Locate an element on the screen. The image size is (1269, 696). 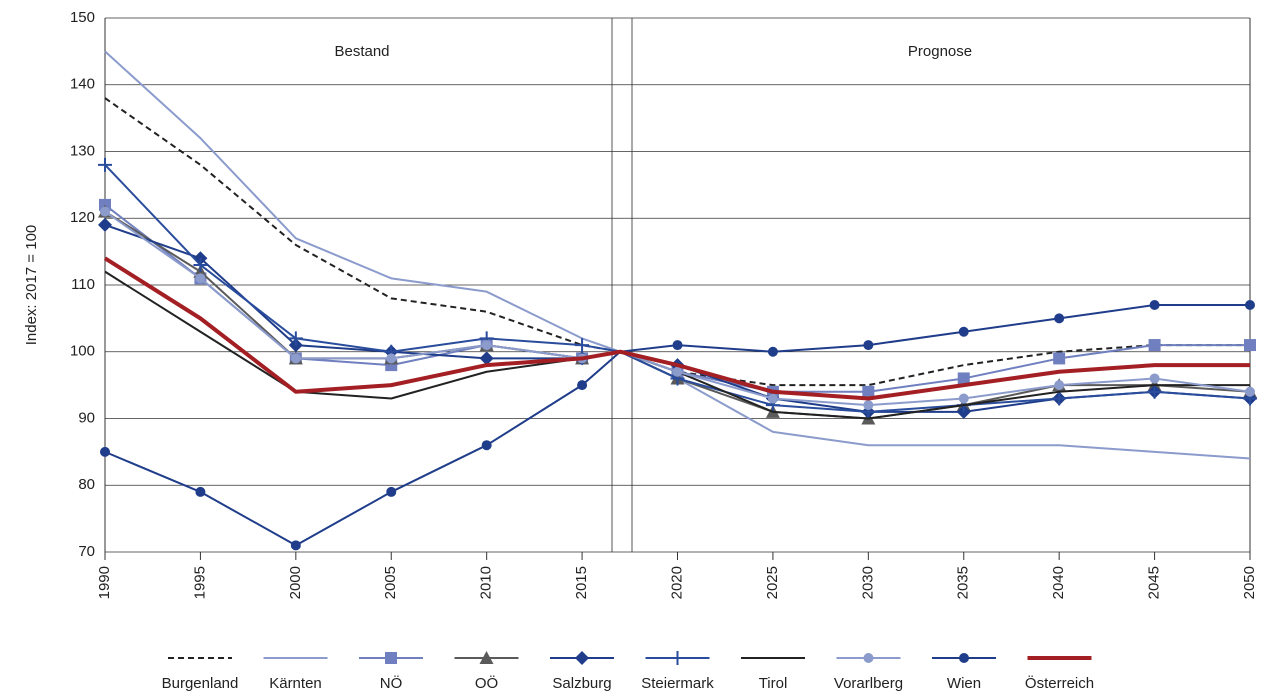
legend-item: OÖ is located at coordinates (486, 671).